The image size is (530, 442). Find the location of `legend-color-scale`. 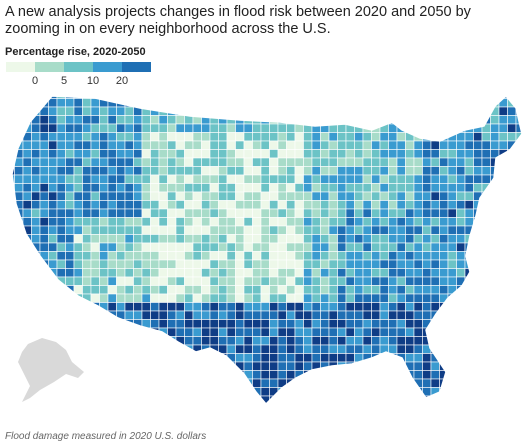

legend-color-scale is located at coordinates (78, 67).